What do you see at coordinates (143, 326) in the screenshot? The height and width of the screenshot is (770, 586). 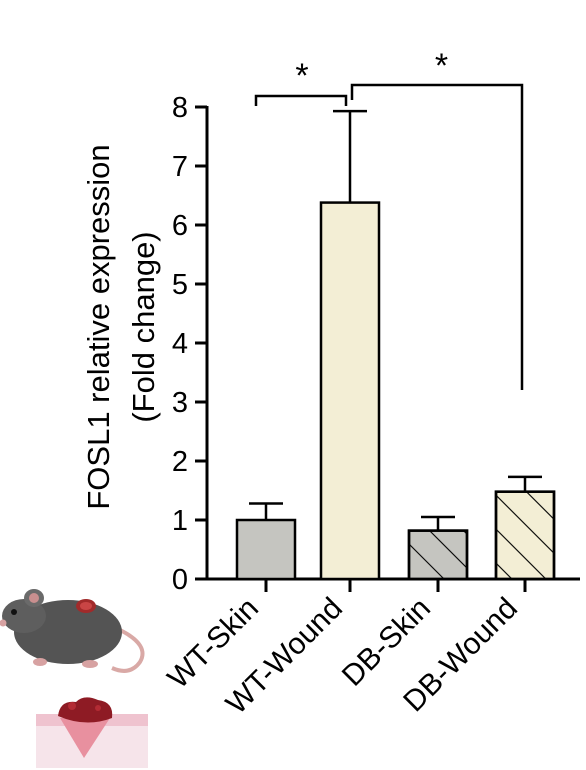 I see `y-axis-label-line2: (Fold change)` at bounding box center [143, 326].